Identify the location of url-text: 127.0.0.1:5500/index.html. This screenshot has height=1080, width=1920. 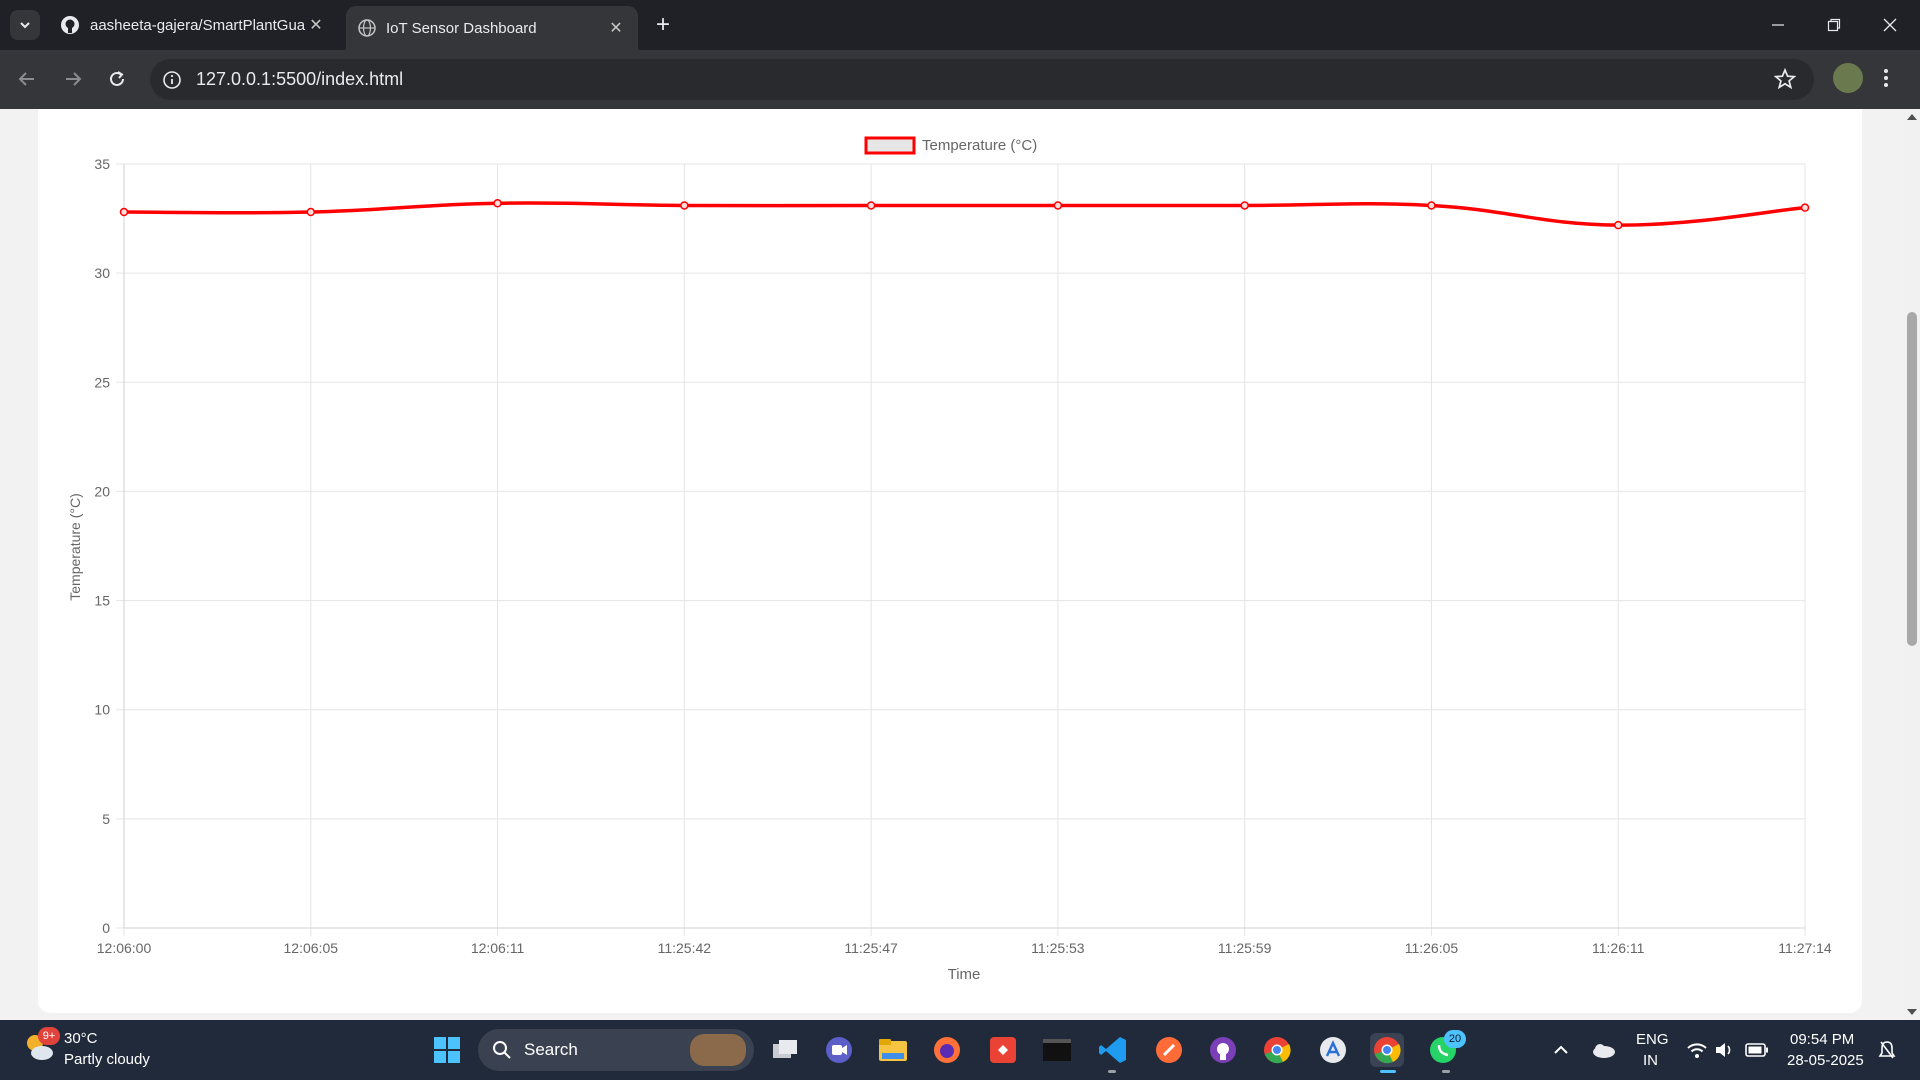
(300, 79).